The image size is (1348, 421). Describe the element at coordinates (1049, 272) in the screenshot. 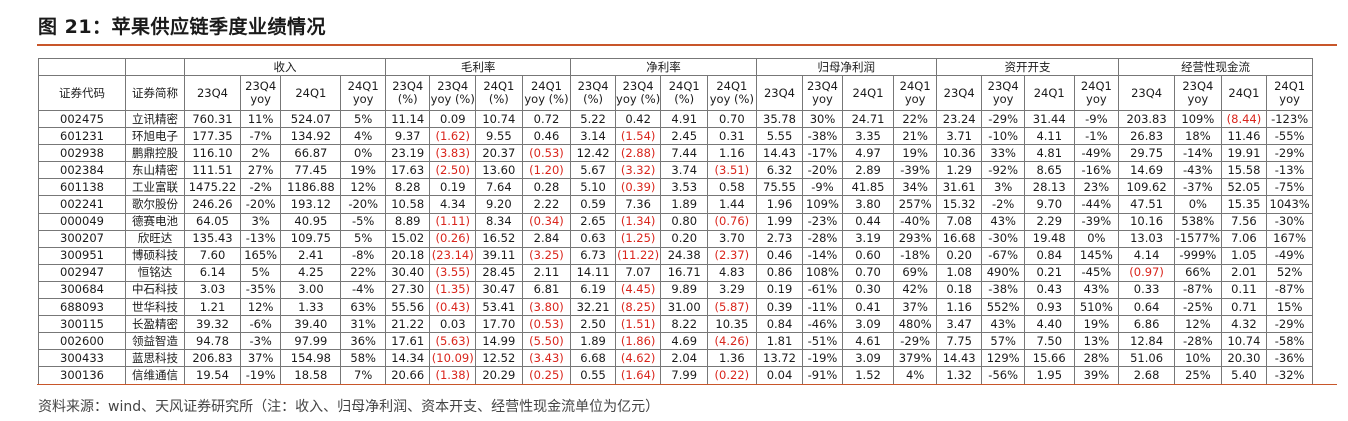

I see `table-cell: 0.21` at that location.